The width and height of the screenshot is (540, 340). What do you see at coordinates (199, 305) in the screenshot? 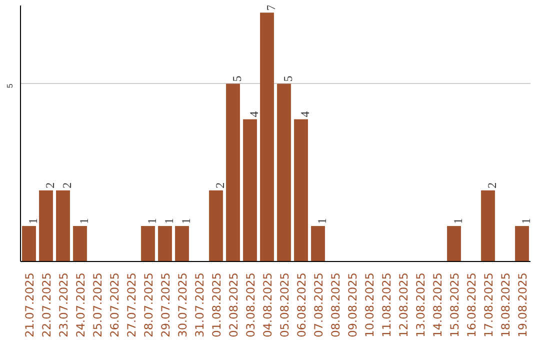
I see `x-tick-label: 31.07.2025` at bounding box center [199, 305].